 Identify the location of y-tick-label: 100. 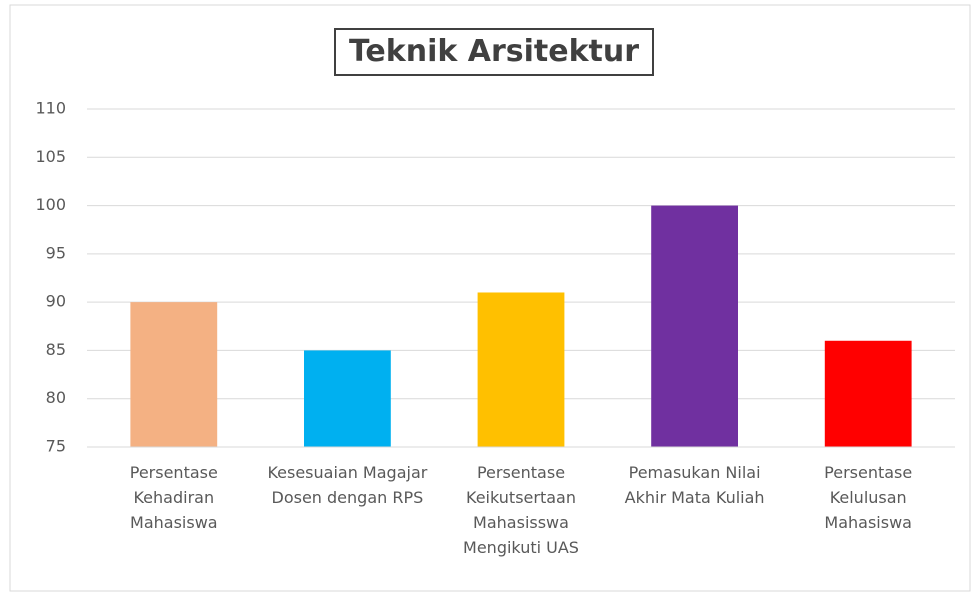
(50, 204).